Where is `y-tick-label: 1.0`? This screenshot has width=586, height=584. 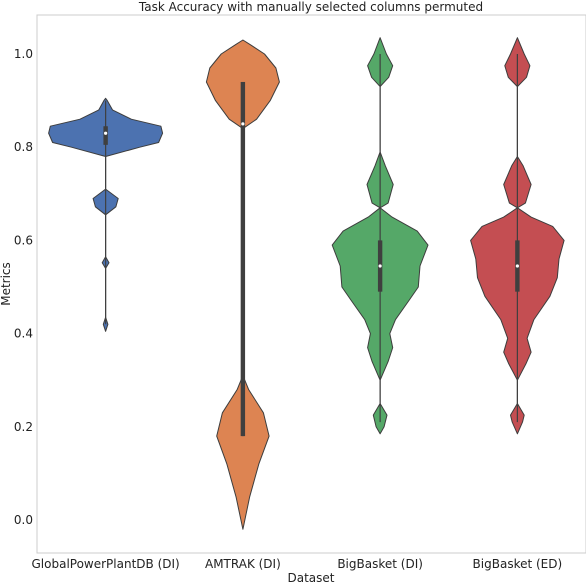
y-tick-label: 1.0 is located at coordinates (23, 54).